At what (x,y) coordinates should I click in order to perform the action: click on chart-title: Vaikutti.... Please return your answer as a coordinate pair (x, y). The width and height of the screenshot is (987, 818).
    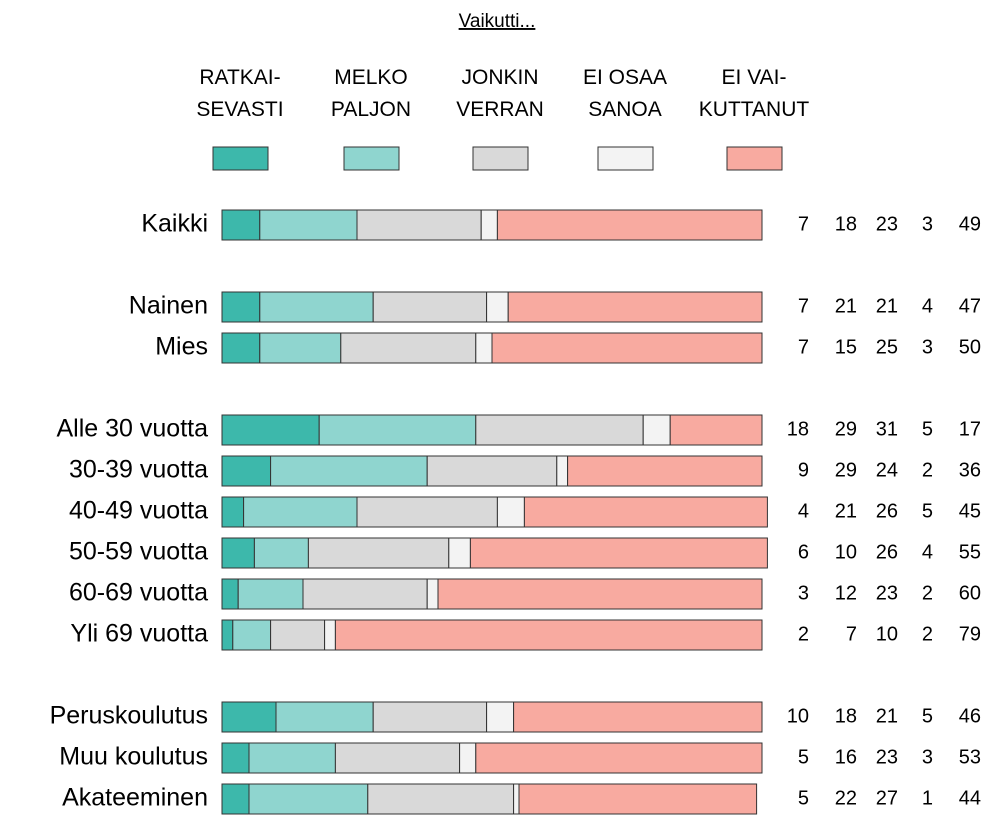
    Looking at the image, I should click on (497, 21).